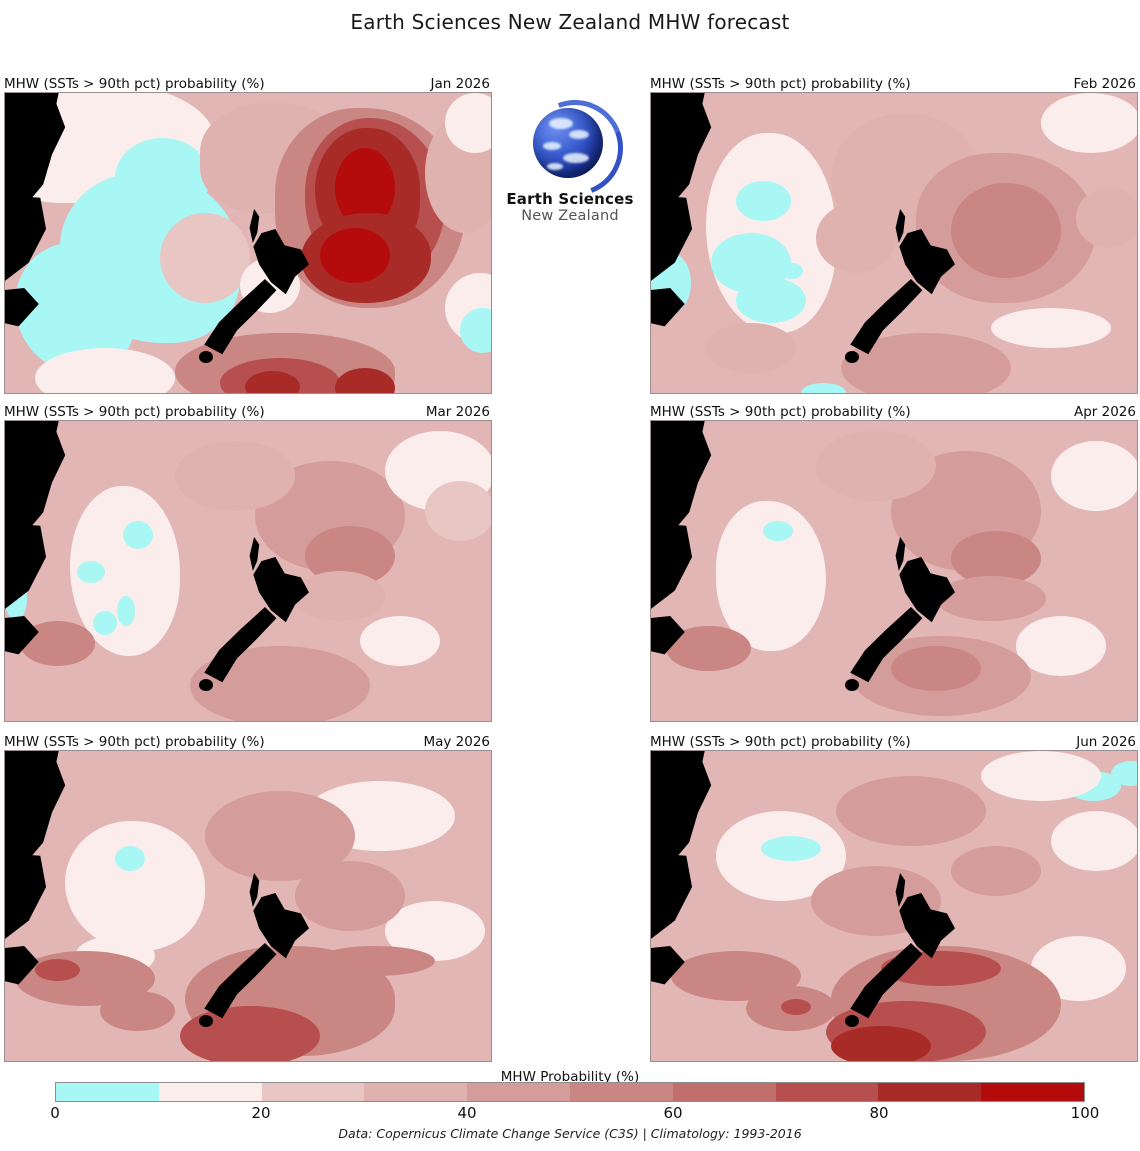 Image resolution: width=1140 pixels, height=1151 pixels. What do you see at coordinates (570, 22) in the screenshot?
I see `figure-title: Earth Sciences New Zealand MHW forecast` at bounding box center [570, 22].